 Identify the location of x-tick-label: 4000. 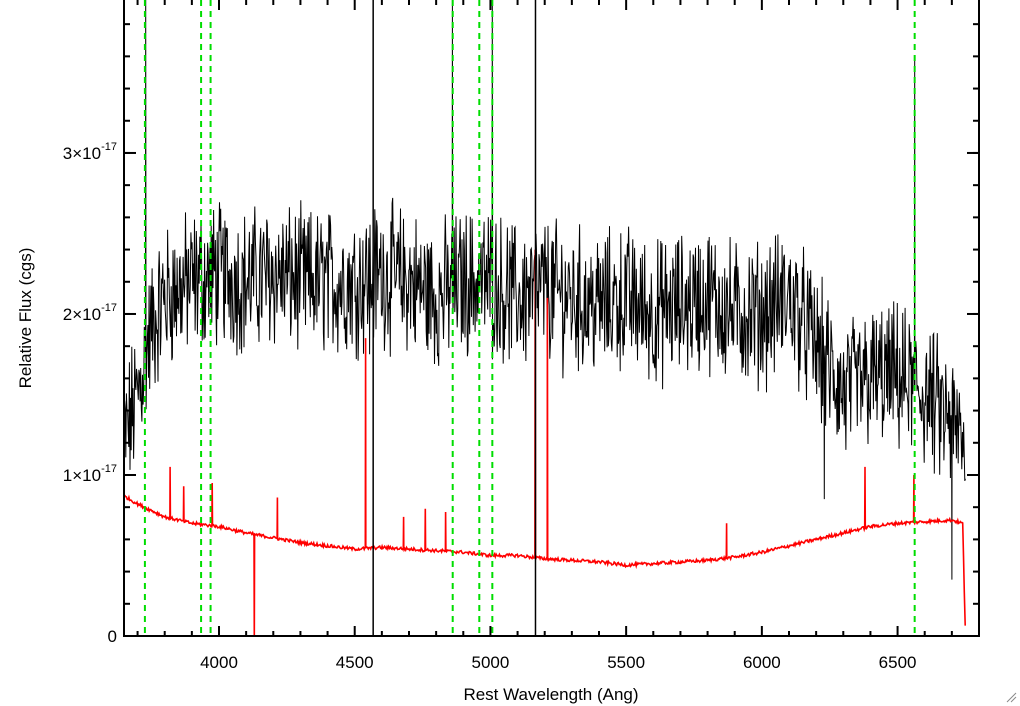
(219, 662).